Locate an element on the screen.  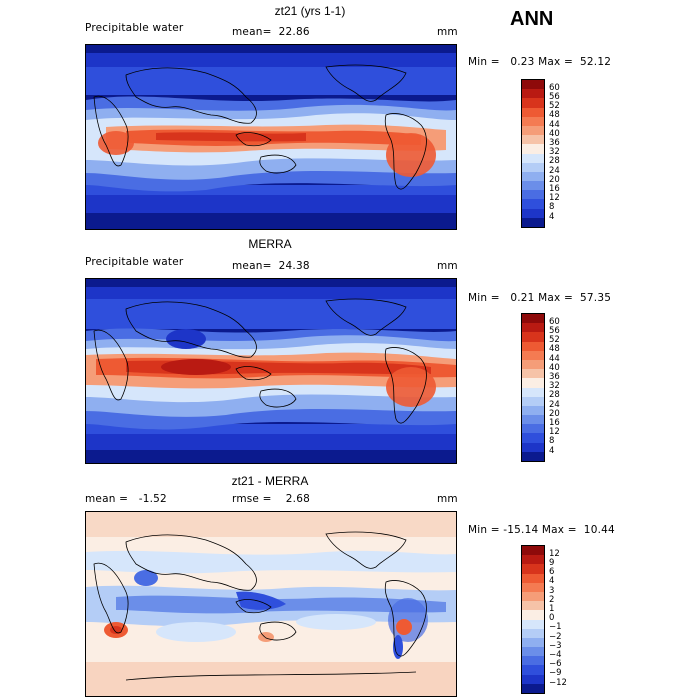
colorbar-tick-label: 3 is located at coordinates (552, 590).